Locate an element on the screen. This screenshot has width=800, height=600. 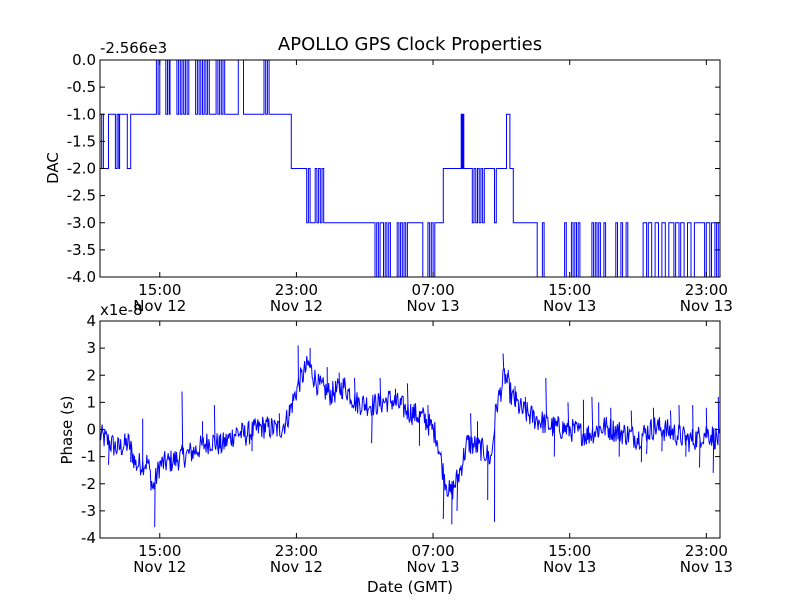
y-tick-label: -1.5 is located at coordinates (81, 141).